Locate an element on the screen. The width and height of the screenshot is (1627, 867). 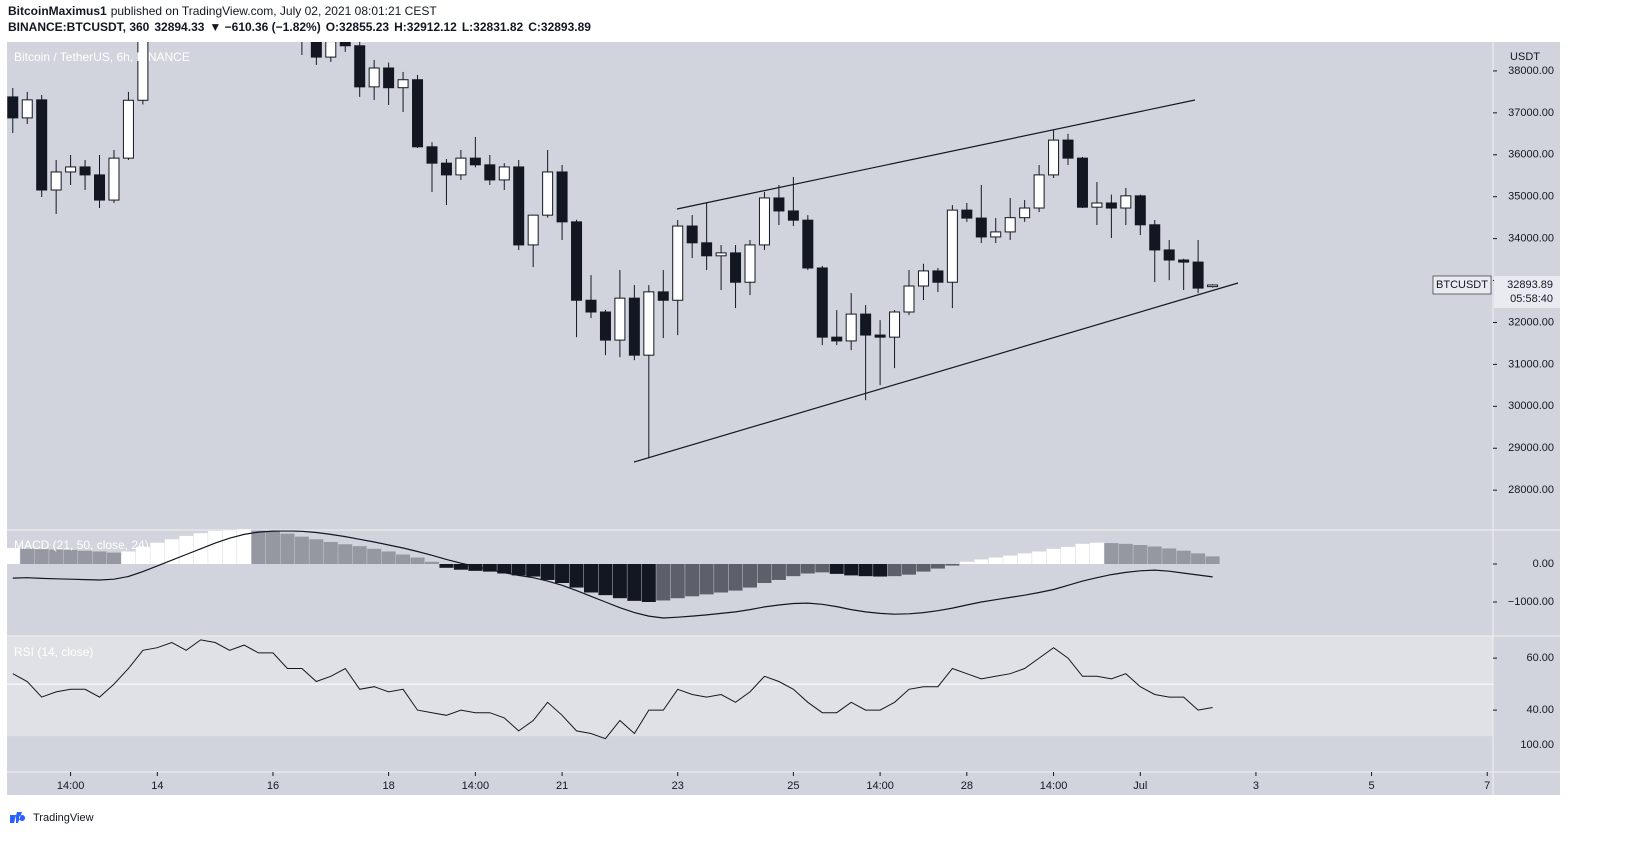
x-tick-label: 5 is located at coordinates (1372, 786).